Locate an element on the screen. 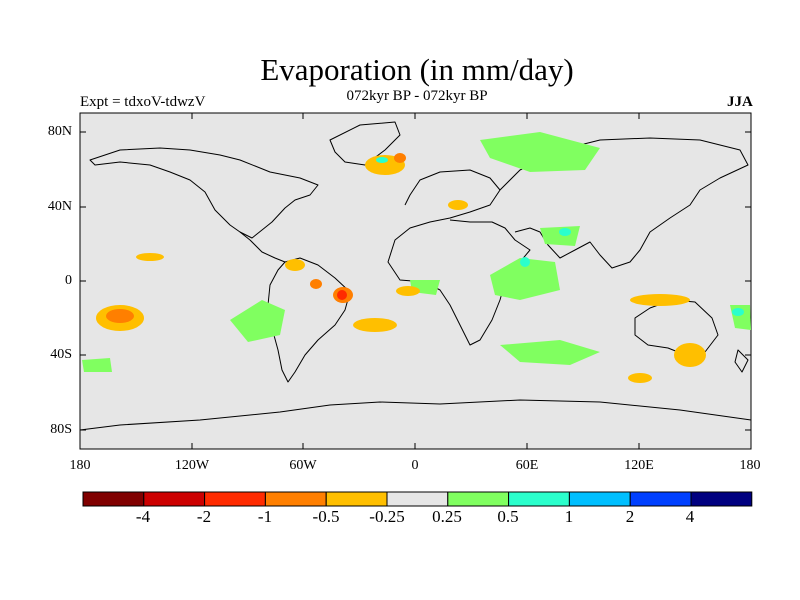 The width and height of the screenshot is (800, 600). colorbar-label: 0.5 is located at coordinates (508, 516).